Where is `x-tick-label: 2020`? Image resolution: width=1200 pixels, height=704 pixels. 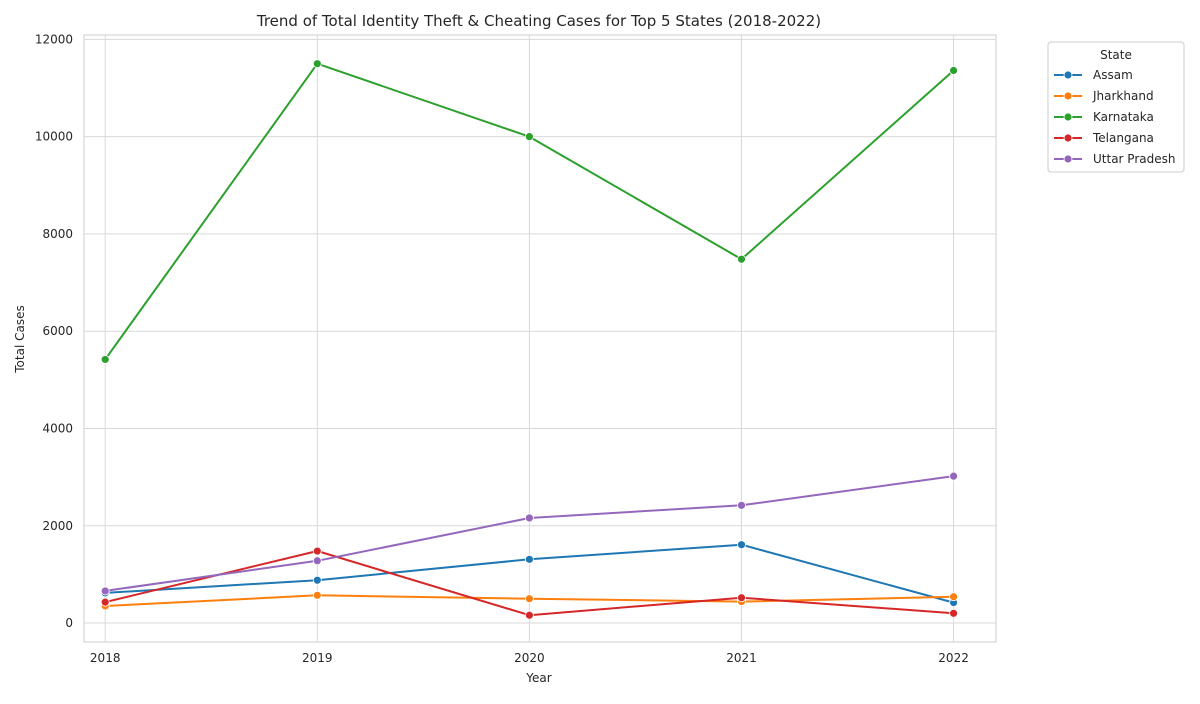
x-tick-label: 2020 is located at coordinates (529, 658).